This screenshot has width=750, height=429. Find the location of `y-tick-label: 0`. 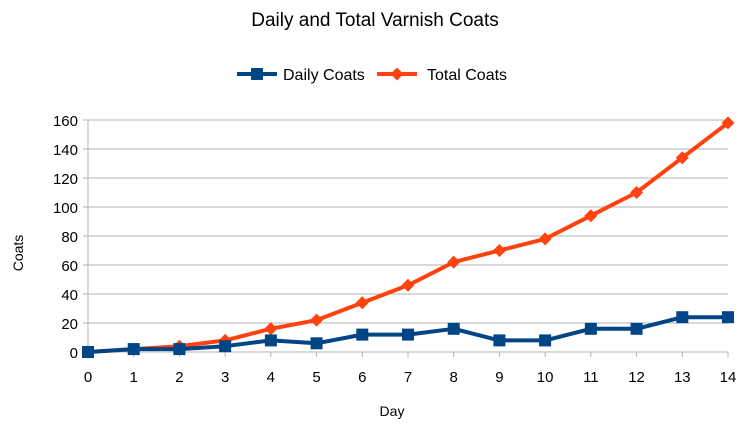

y-tick-label: 0 is located at coordinates (74, 353).